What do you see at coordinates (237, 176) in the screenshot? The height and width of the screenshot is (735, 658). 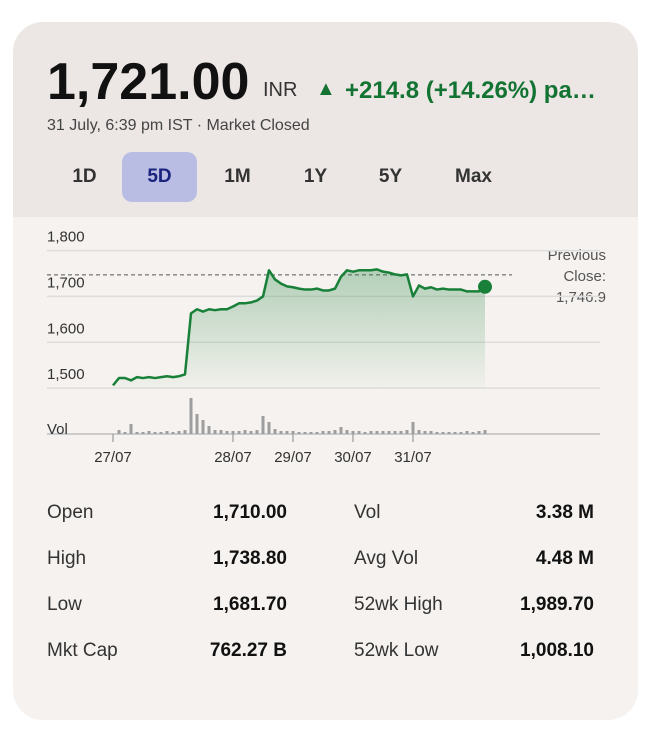 I see `tab: 1M` at bounding box center [237, 176].